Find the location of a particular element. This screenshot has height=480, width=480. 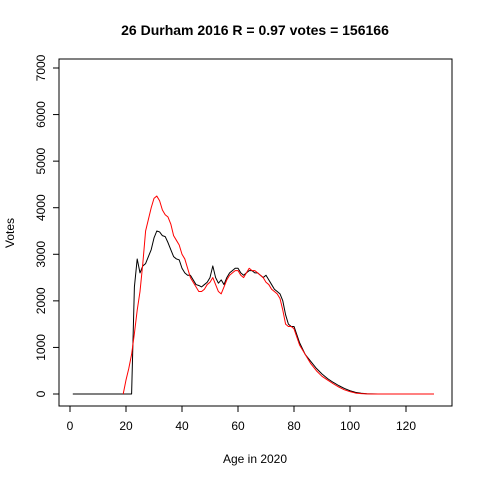

y-tick-label: 4000 is located at coordinates (41, 207).